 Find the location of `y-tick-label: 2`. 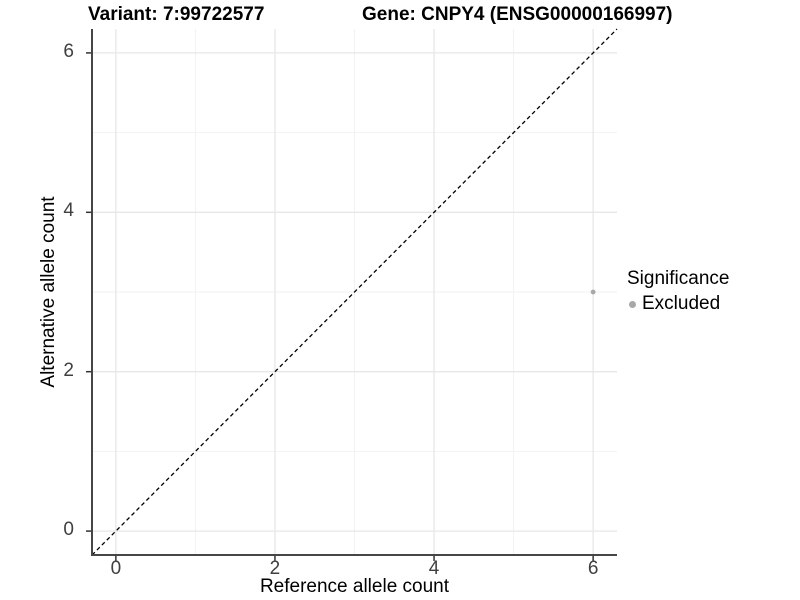

y-tick-label: 2 is located at coordinates (68, 370).